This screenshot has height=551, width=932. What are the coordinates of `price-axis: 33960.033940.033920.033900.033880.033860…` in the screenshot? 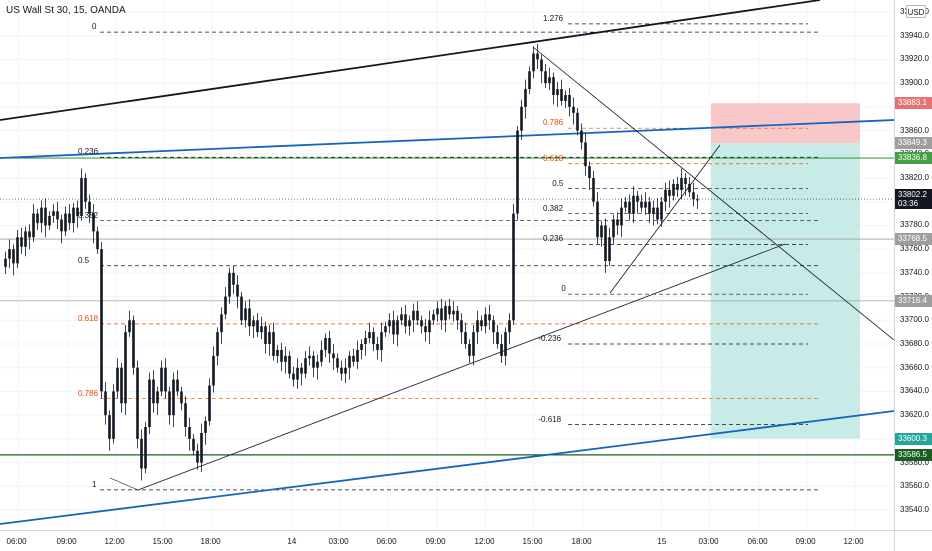 It's located at (913, 265).